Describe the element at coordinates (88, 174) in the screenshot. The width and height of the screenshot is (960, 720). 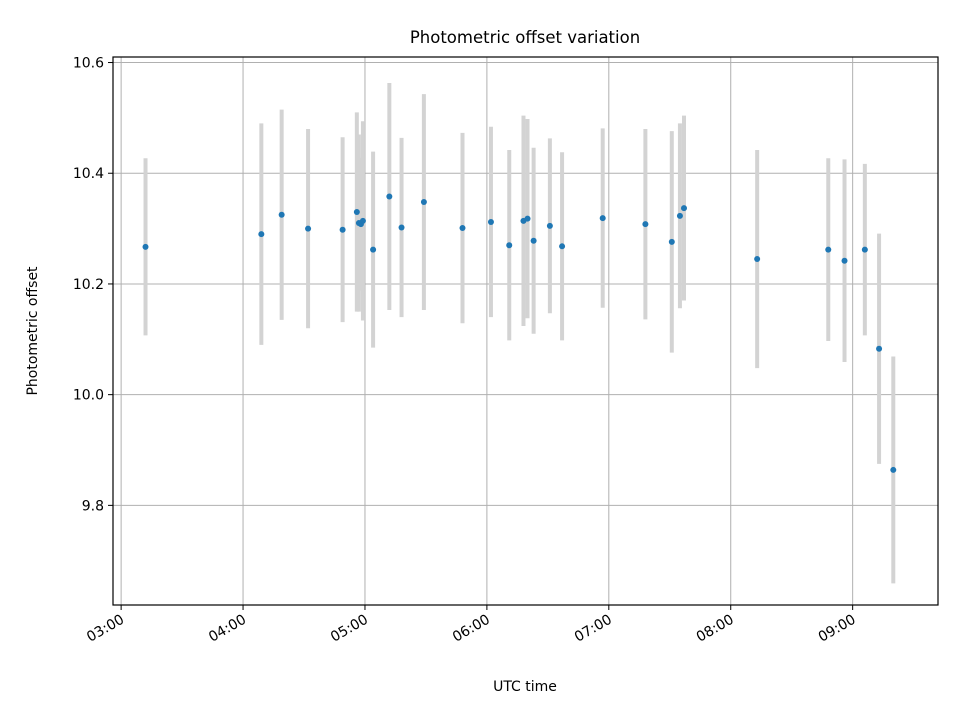
I see `y-tick-label: 10.4` at that location.